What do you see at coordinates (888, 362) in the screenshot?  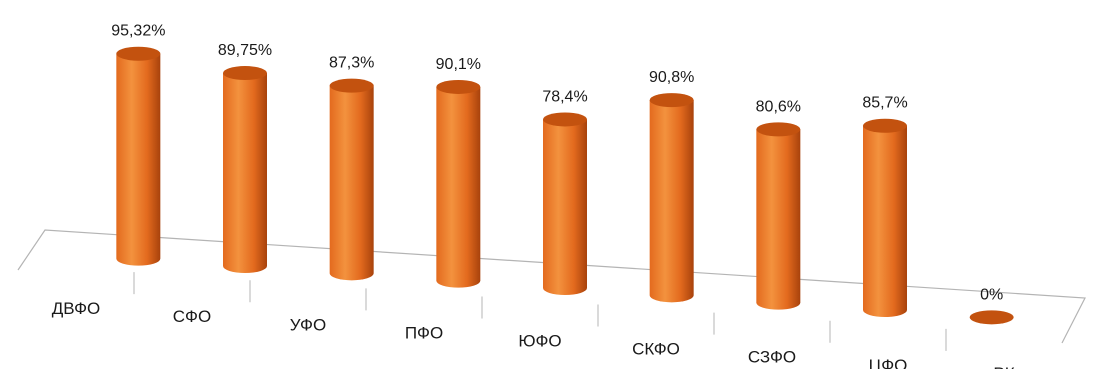 I see `category-label: ЦФО` at bounding box center [888, 362].